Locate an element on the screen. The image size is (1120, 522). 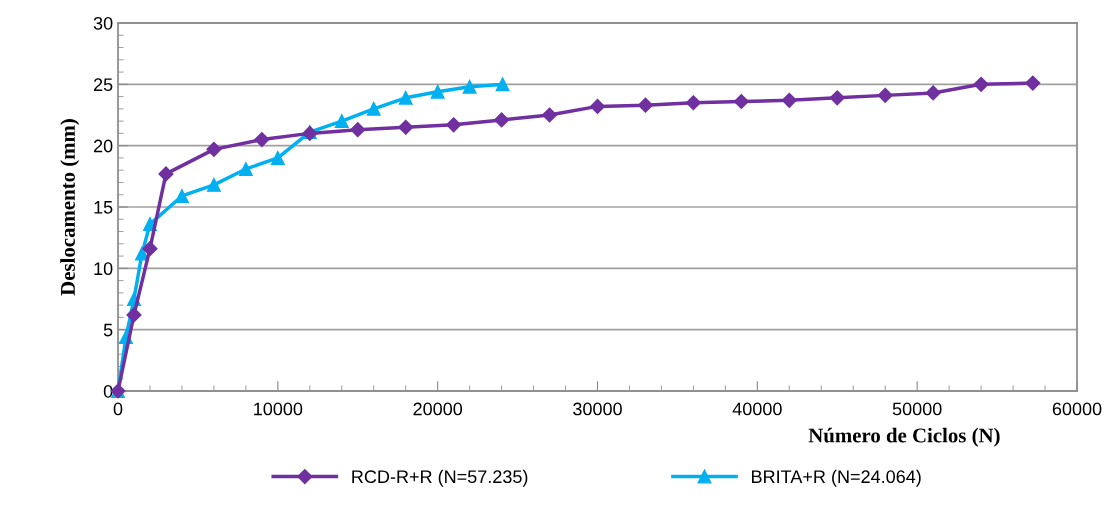
y-tick-label: 0 is located at coordinates (108, 391).